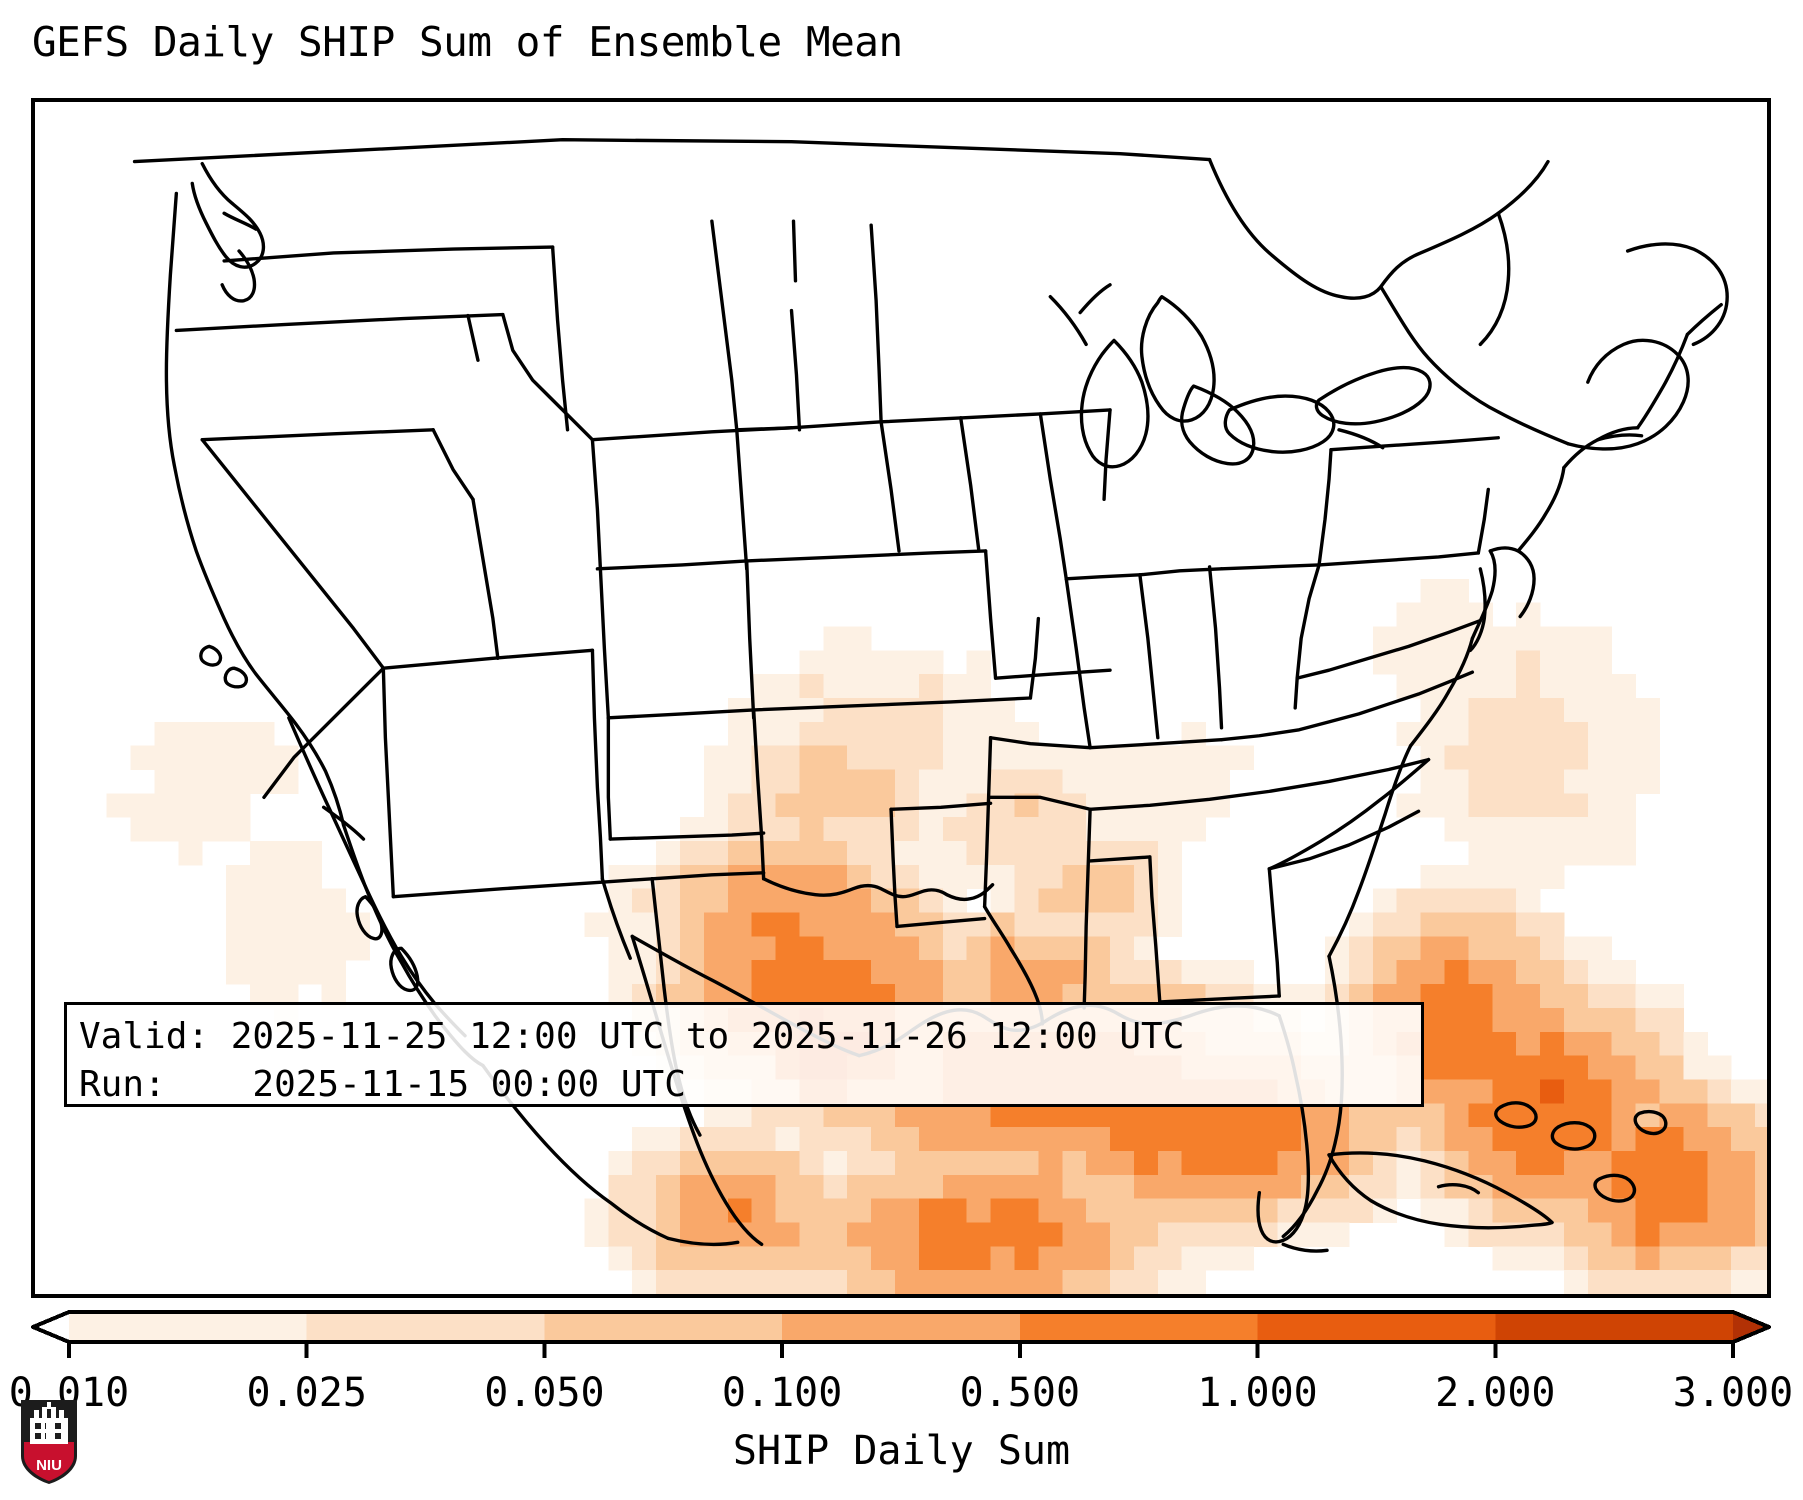 The height and width of the screenshot is (1500, 1803). What do you see at coordinates (49, 1465) in the screenshot?
I see `svg-text: NIU` at bounding box center [49, 1465].